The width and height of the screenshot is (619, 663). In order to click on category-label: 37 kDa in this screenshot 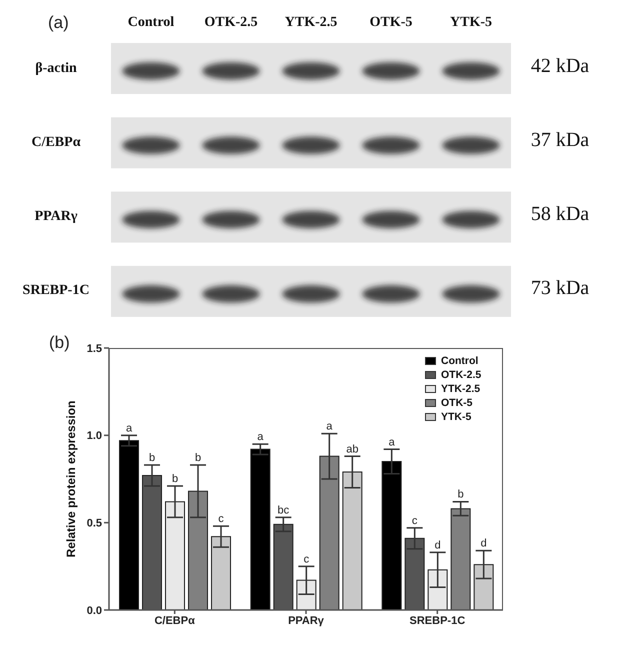, I will do `click(560, 139)`.